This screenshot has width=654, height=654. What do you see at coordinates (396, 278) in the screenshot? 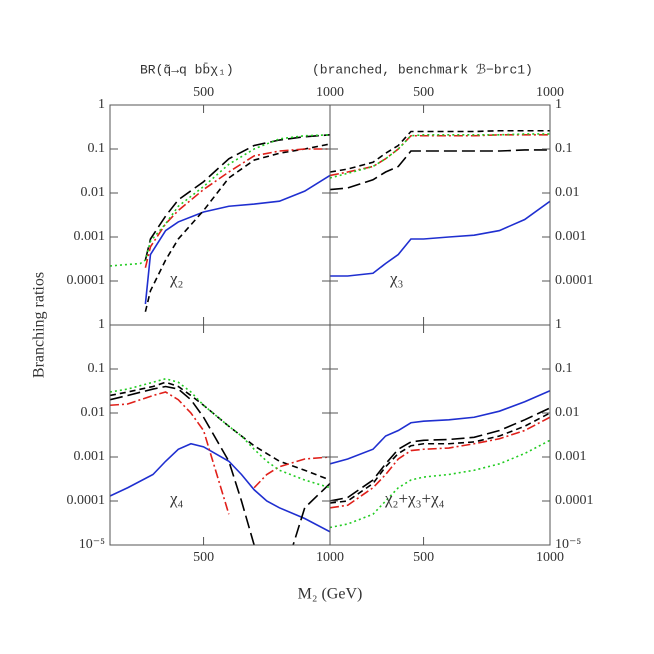
I see `panel-label: χ₃` at bounding box center [396, 278].